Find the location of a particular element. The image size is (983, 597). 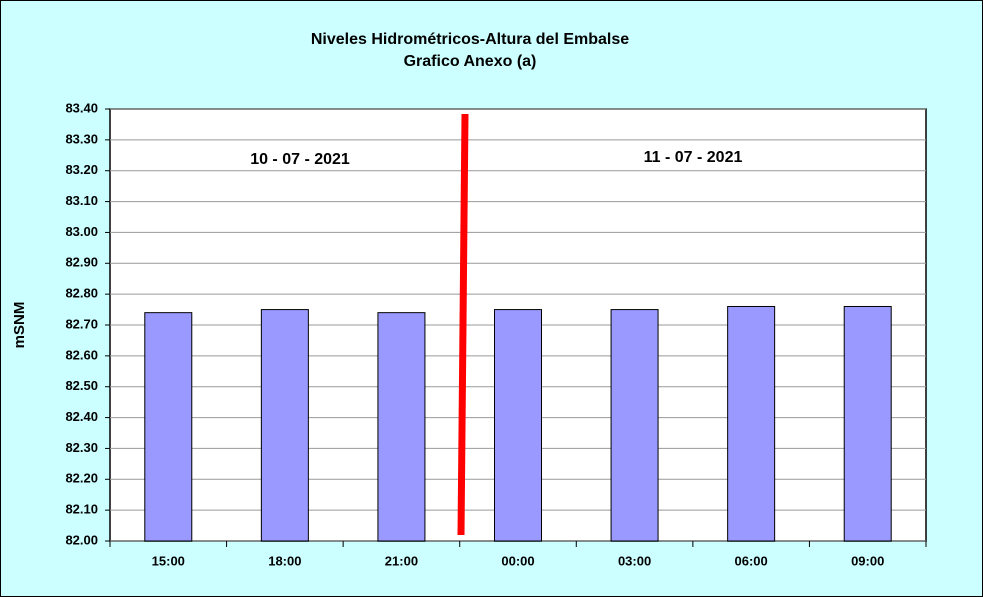

y-axis-label: mSNM is located at coordinates (19, 325).